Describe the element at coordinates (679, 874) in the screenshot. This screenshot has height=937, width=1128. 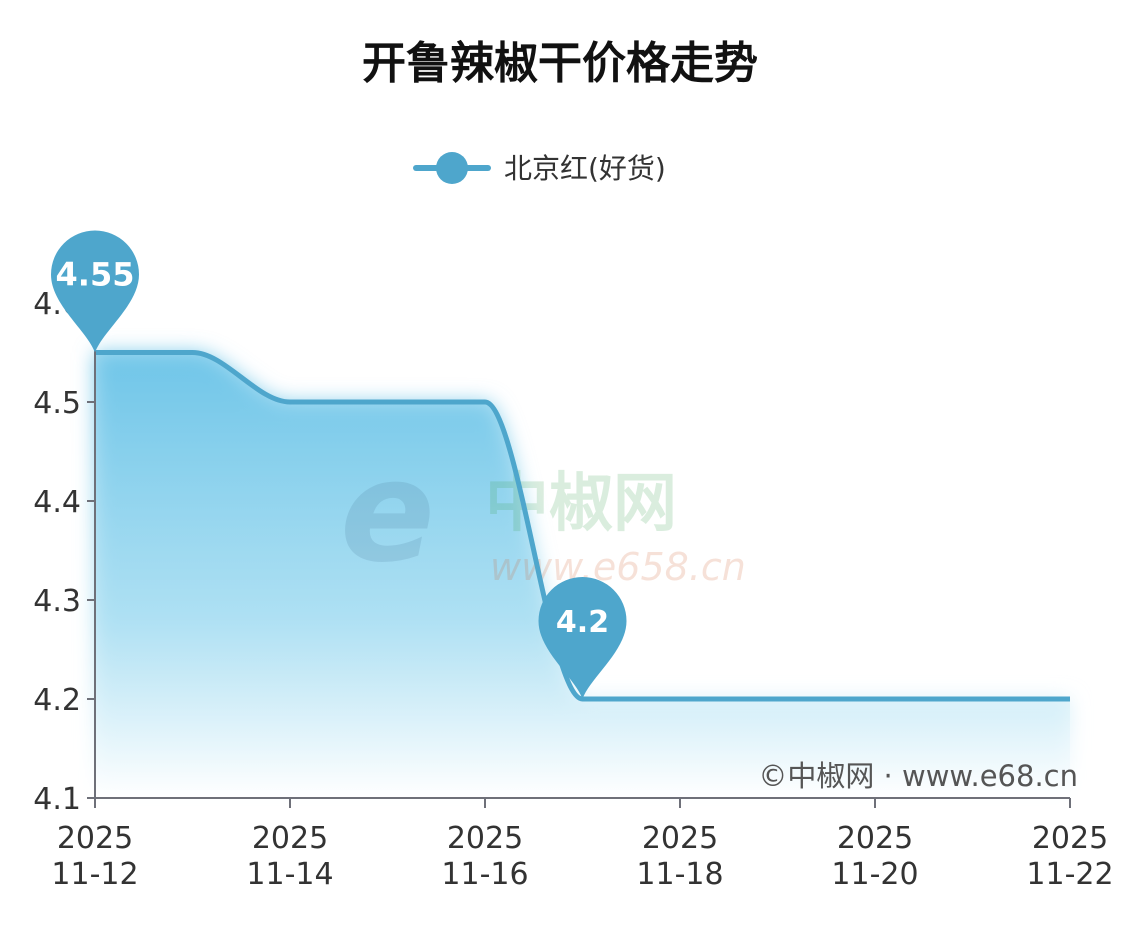
I see `x-tick-label-date: 11-18` at that location.